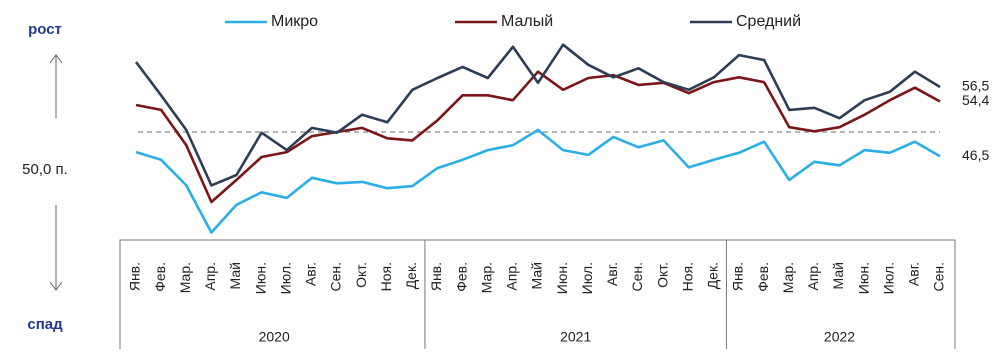 The width and height of the screenshot is (1006, 354). Describe the element at coordinates (45, 29) in the screenshot. I see `up-label: рост` at that location.